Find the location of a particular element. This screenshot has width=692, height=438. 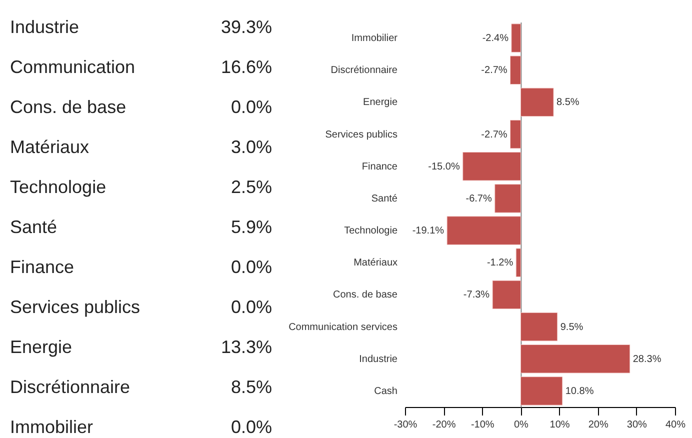

data-label: -15.0% is located at coordinates (444, 166).